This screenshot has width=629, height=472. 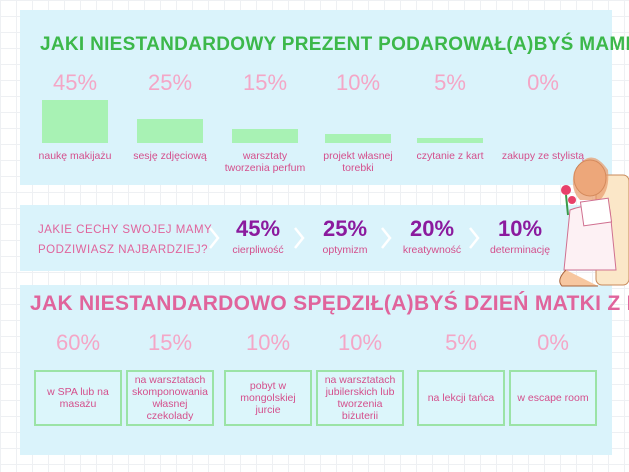 I want to click on category-box: w escape room, so click(x=553, y=398).